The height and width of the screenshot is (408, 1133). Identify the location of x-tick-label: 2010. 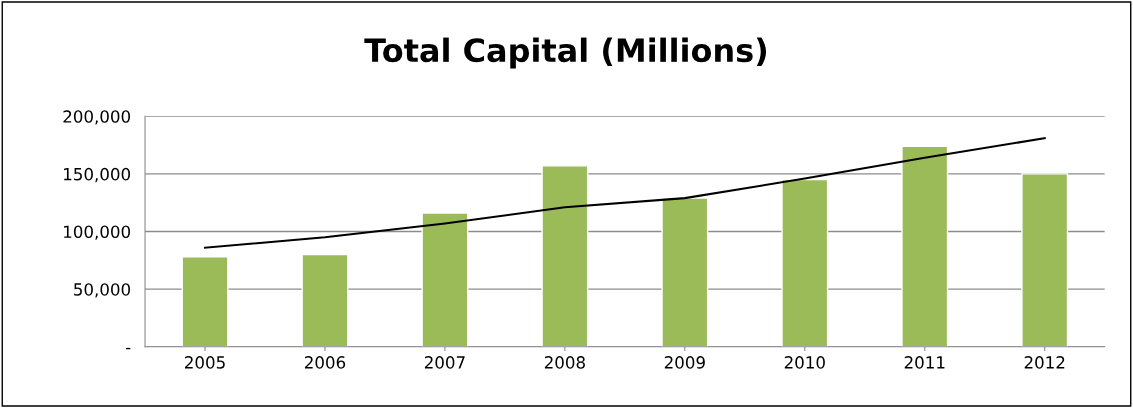
(804, 362).